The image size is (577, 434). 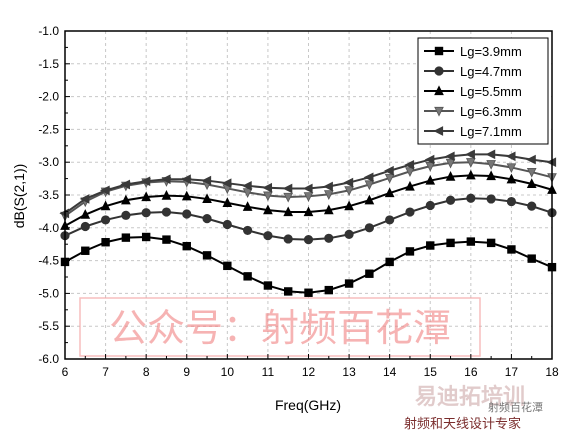 I want to click on y-tick-label: -2.5, so click(x=48, y=129).